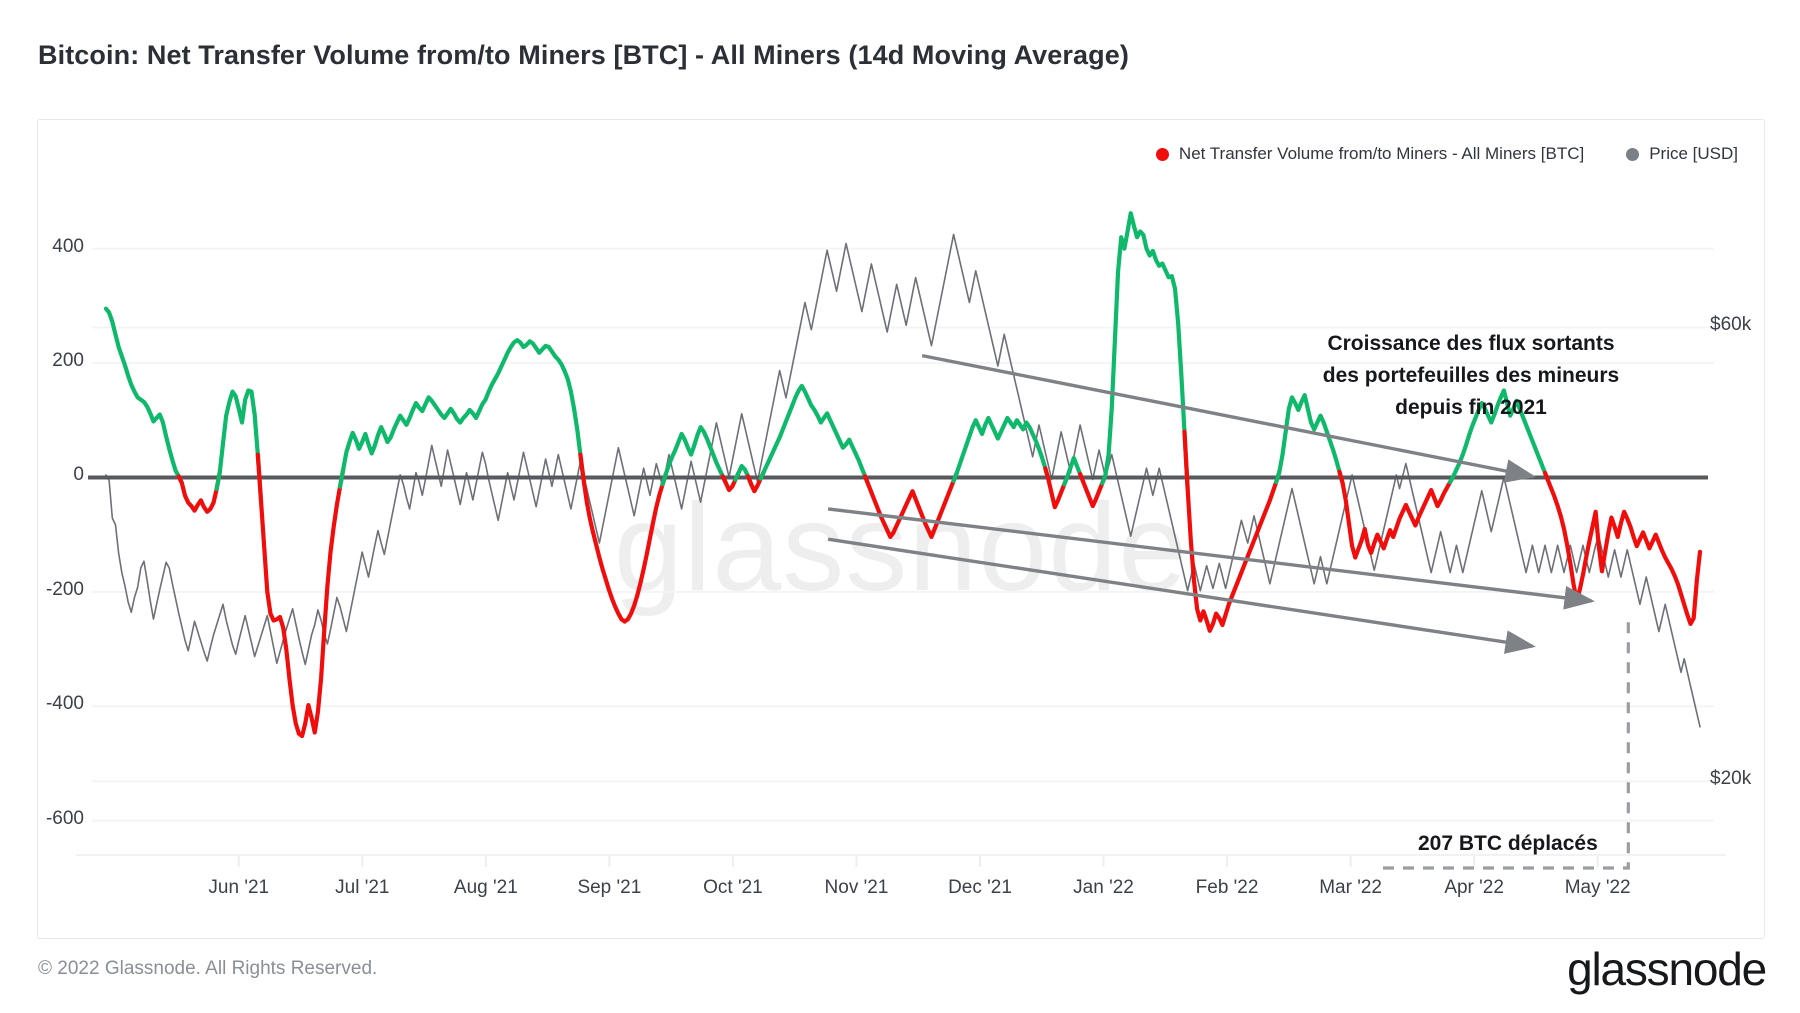  I want to click on y-axis-tick-label: -600, so click(64, 818).